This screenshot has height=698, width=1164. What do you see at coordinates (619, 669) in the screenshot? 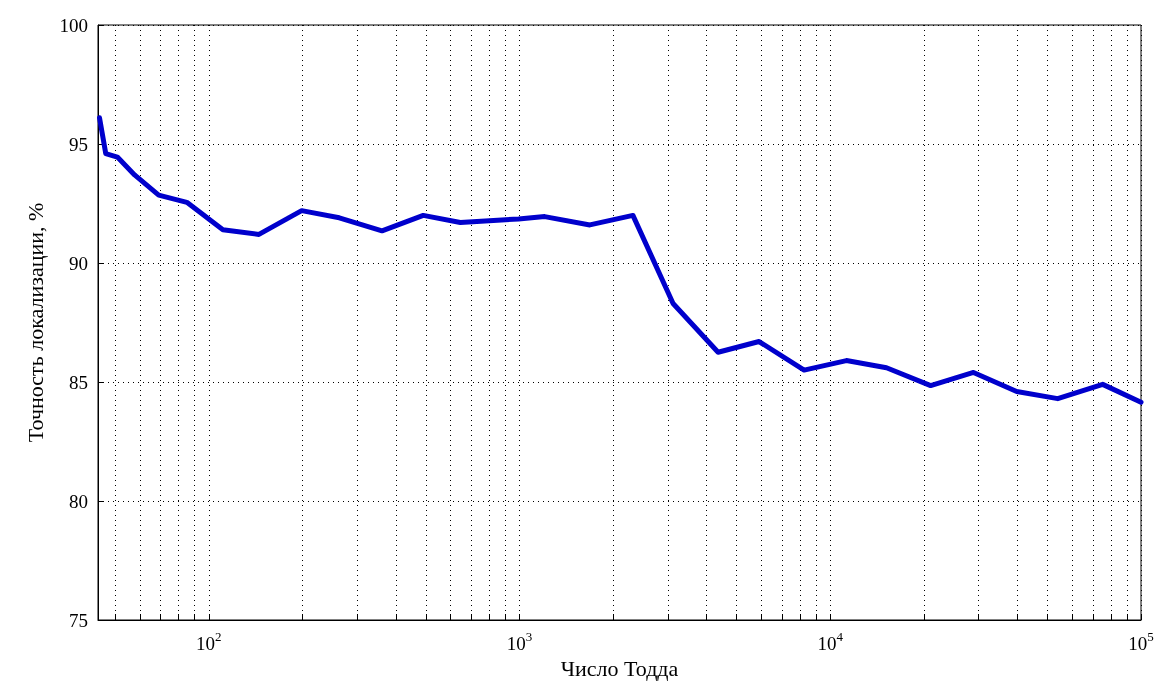
I see `x-axis-title: Число Тодда` at bounding box center [619, 669].